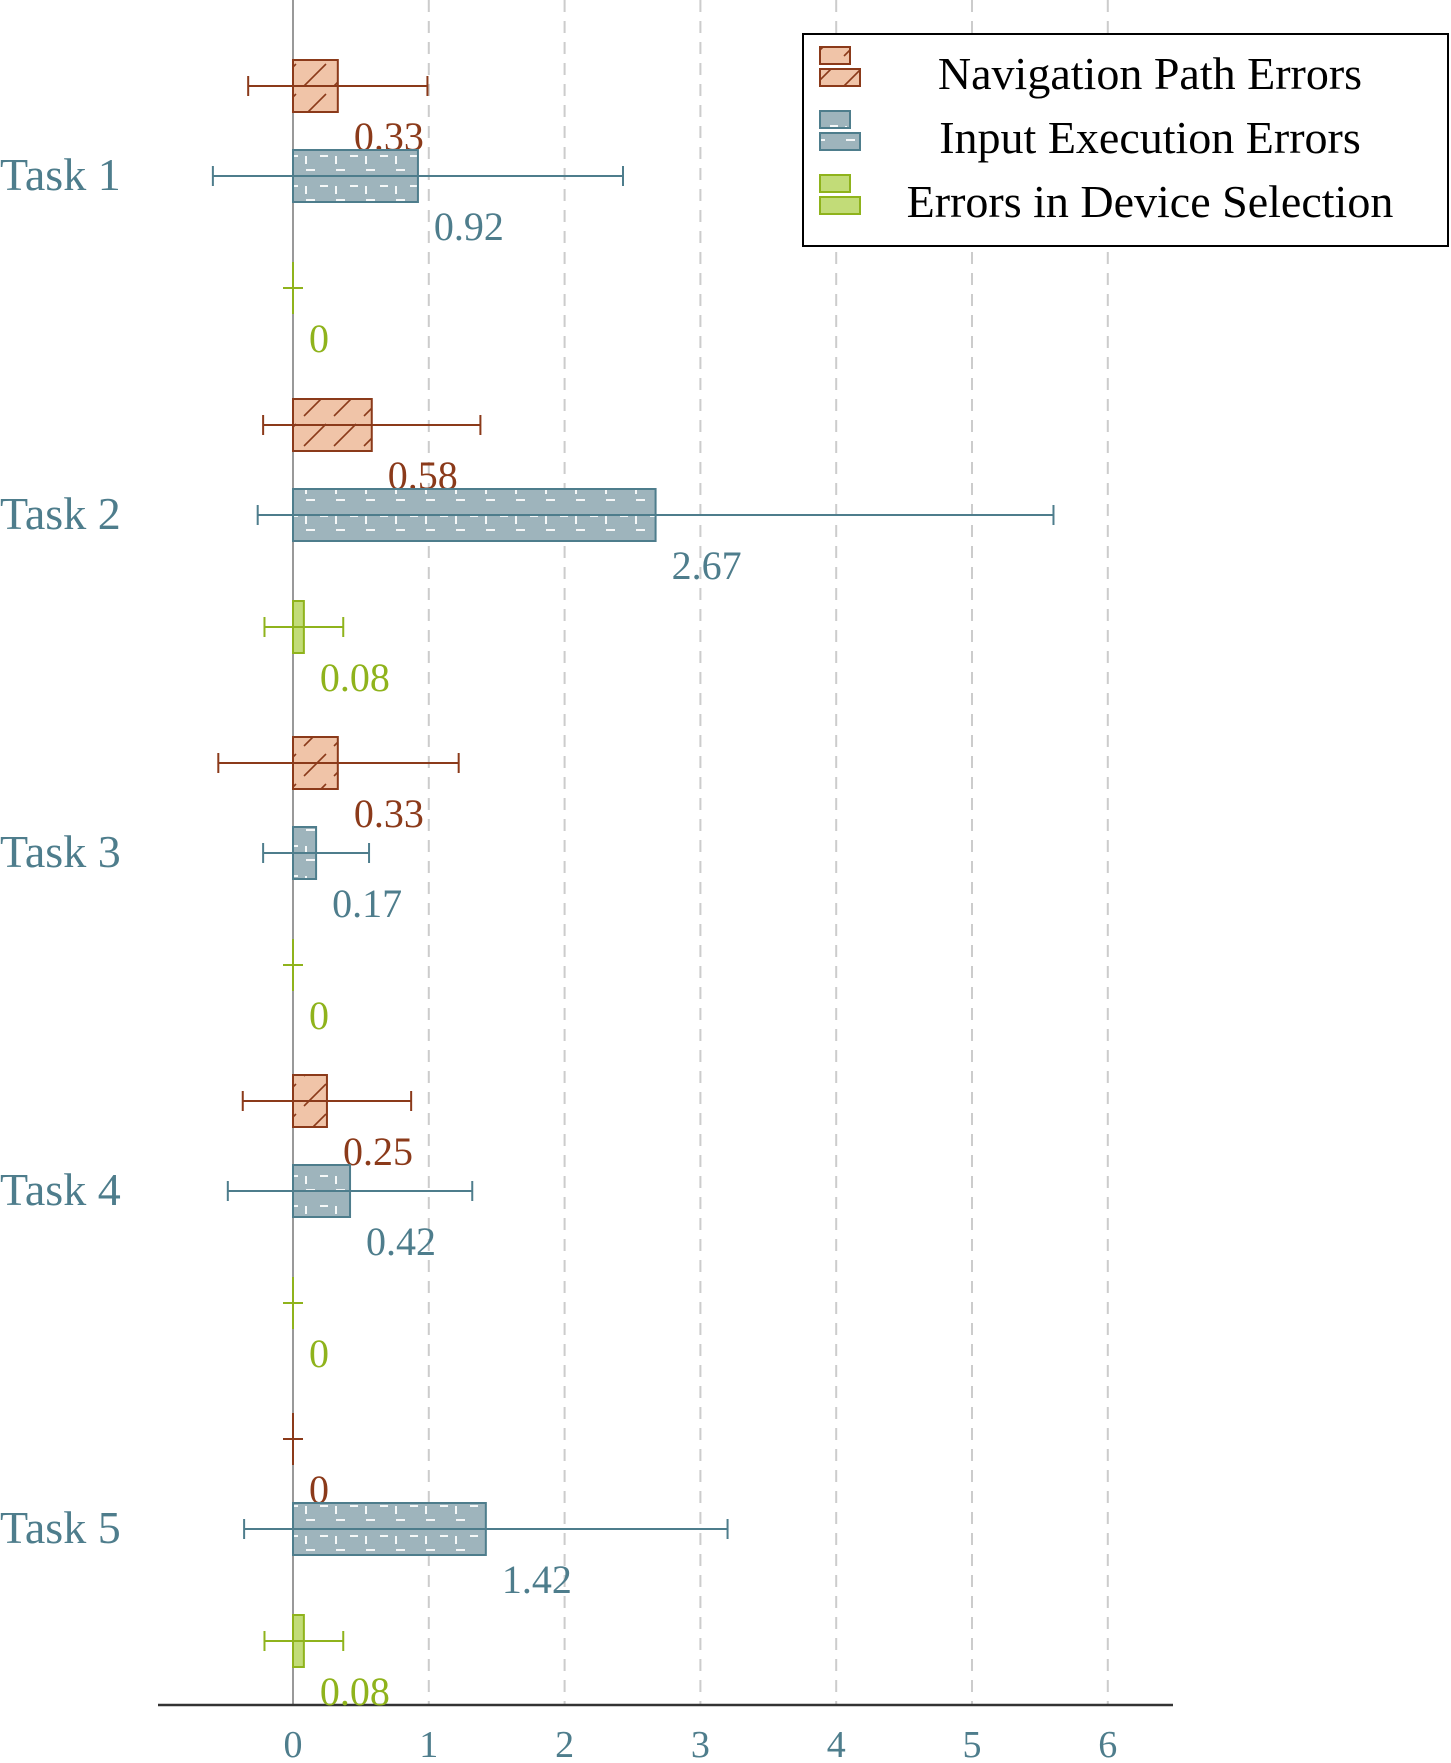  What do you see at coordinates (60, 513) in the screenshot?
I see `category-label: Task 2` at bounding box center [60, 513].